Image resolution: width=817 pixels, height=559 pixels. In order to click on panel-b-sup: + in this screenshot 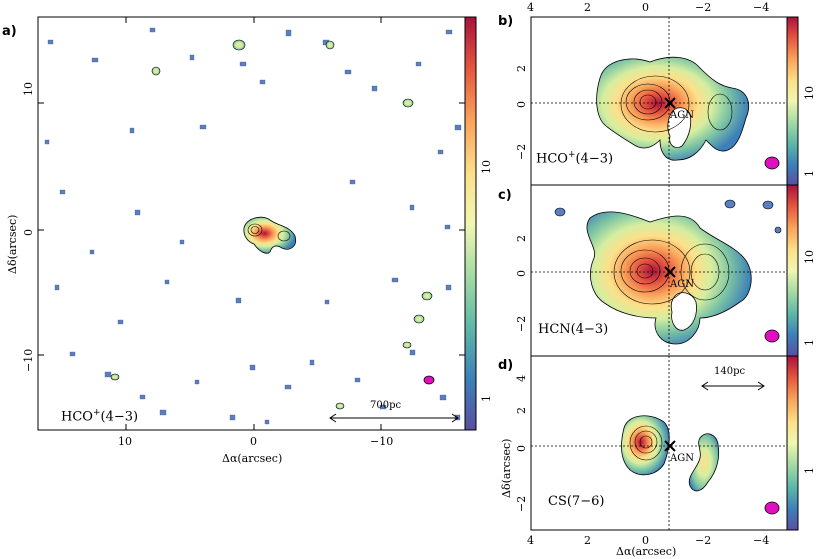, I will do `click(571, 155)`.